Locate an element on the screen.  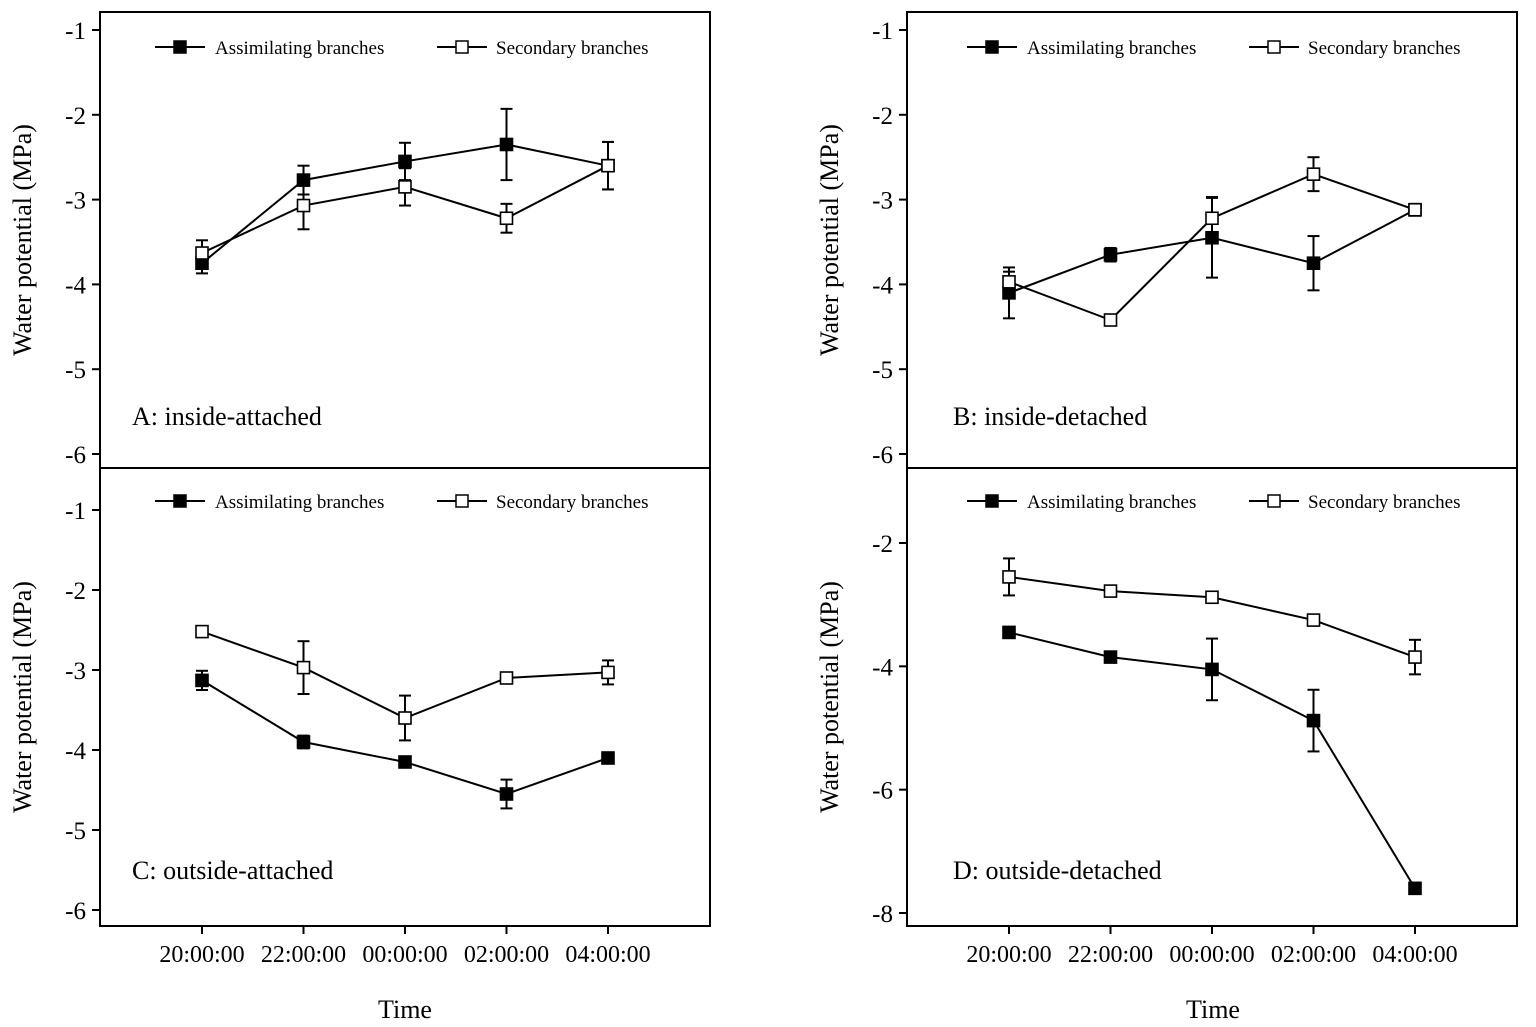
panel-c-x-axis-title: Time is located at coordinates (405, 1009).